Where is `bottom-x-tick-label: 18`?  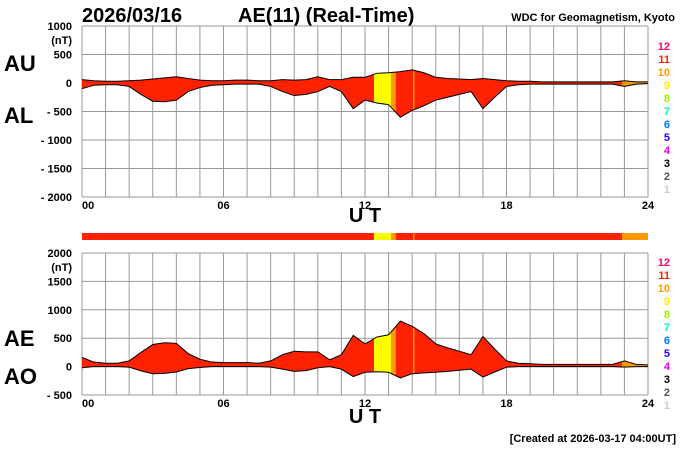 bottom-x-tick-label: 18 is located at coordinates (506, 404).